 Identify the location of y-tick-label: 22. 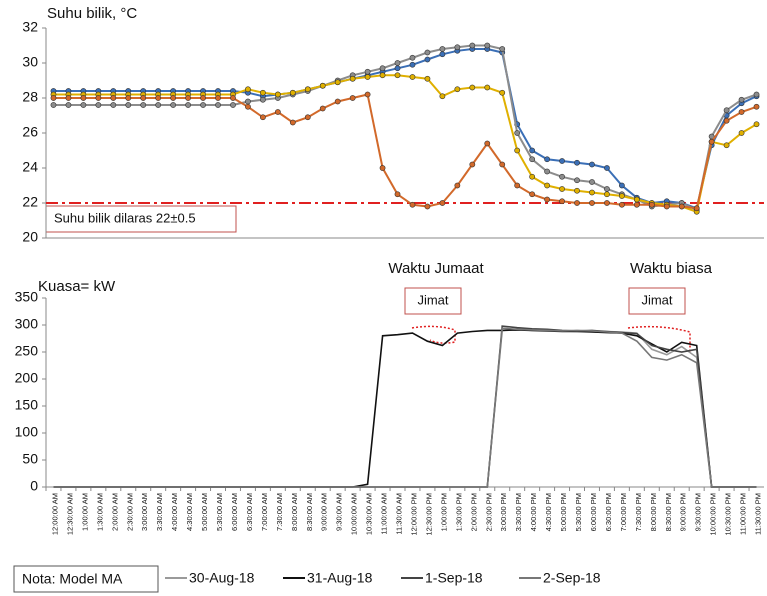
(30, 202).